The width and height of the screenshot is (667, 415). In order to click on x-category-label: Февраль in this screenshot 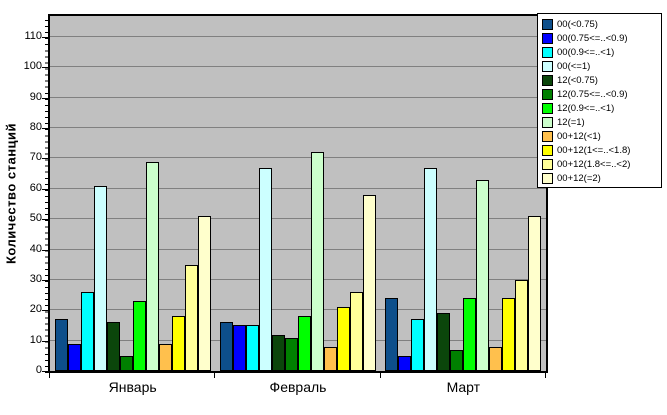, I will do `click(298, 387)`.